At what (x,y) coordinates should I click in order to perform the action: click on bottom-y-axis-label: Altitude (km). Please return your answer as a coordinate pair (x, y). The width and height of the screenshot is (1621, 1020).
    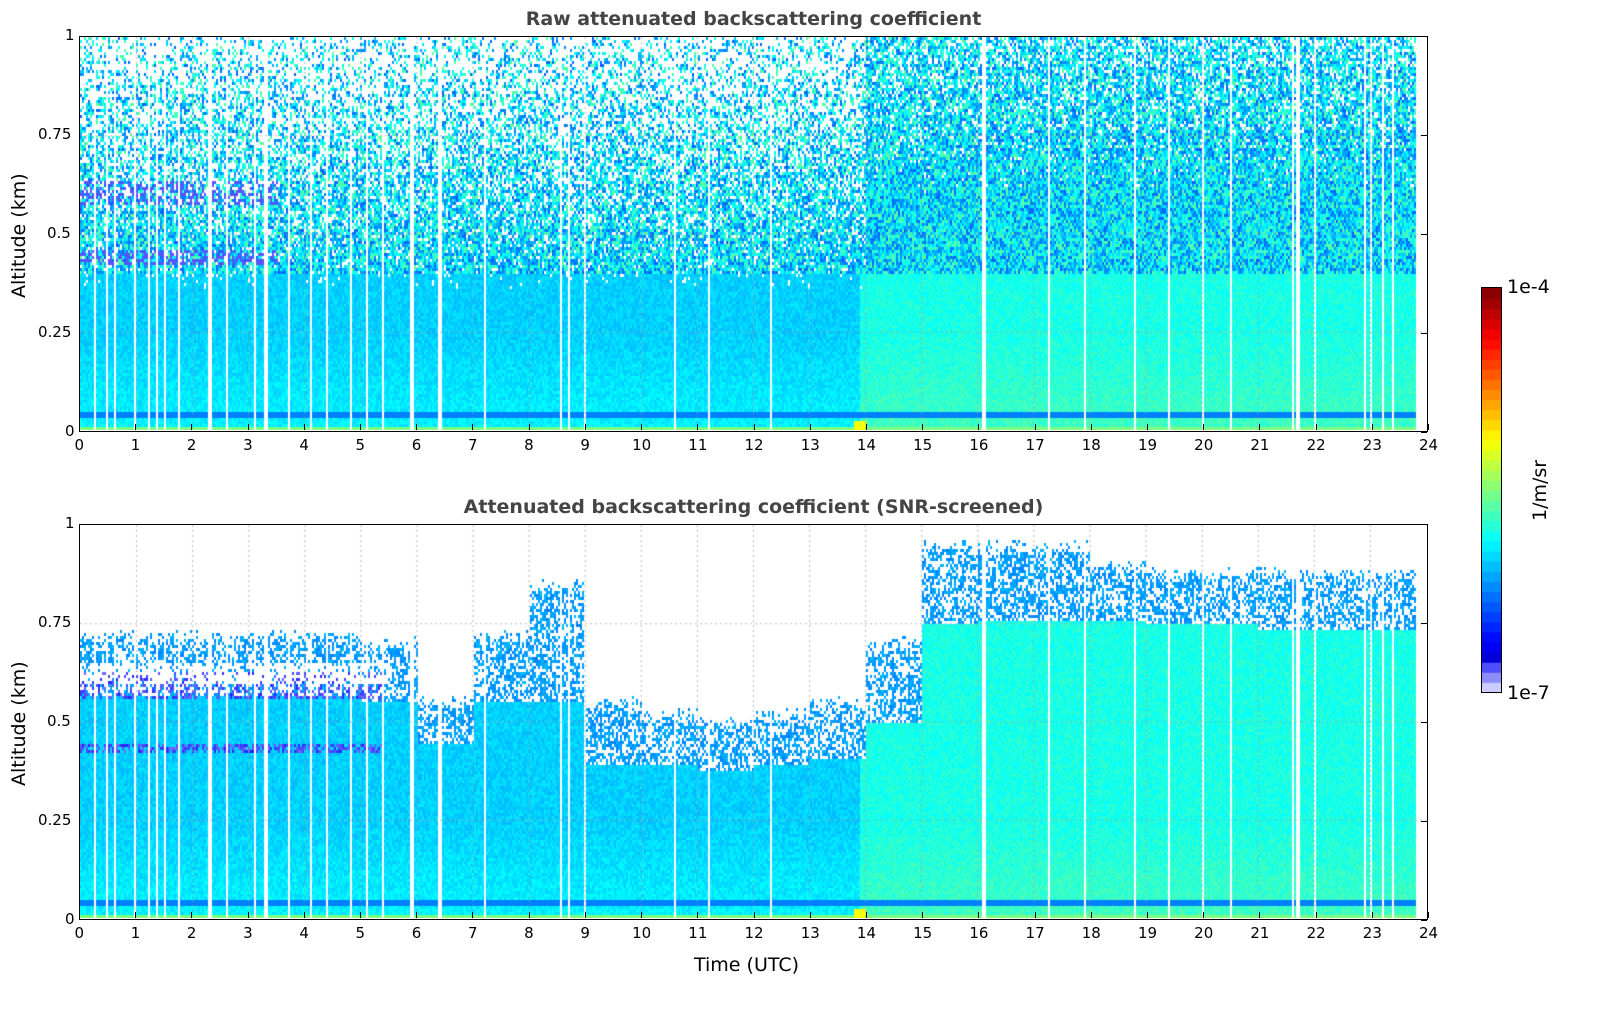
    Looking at the image, I should click on (19, 723).